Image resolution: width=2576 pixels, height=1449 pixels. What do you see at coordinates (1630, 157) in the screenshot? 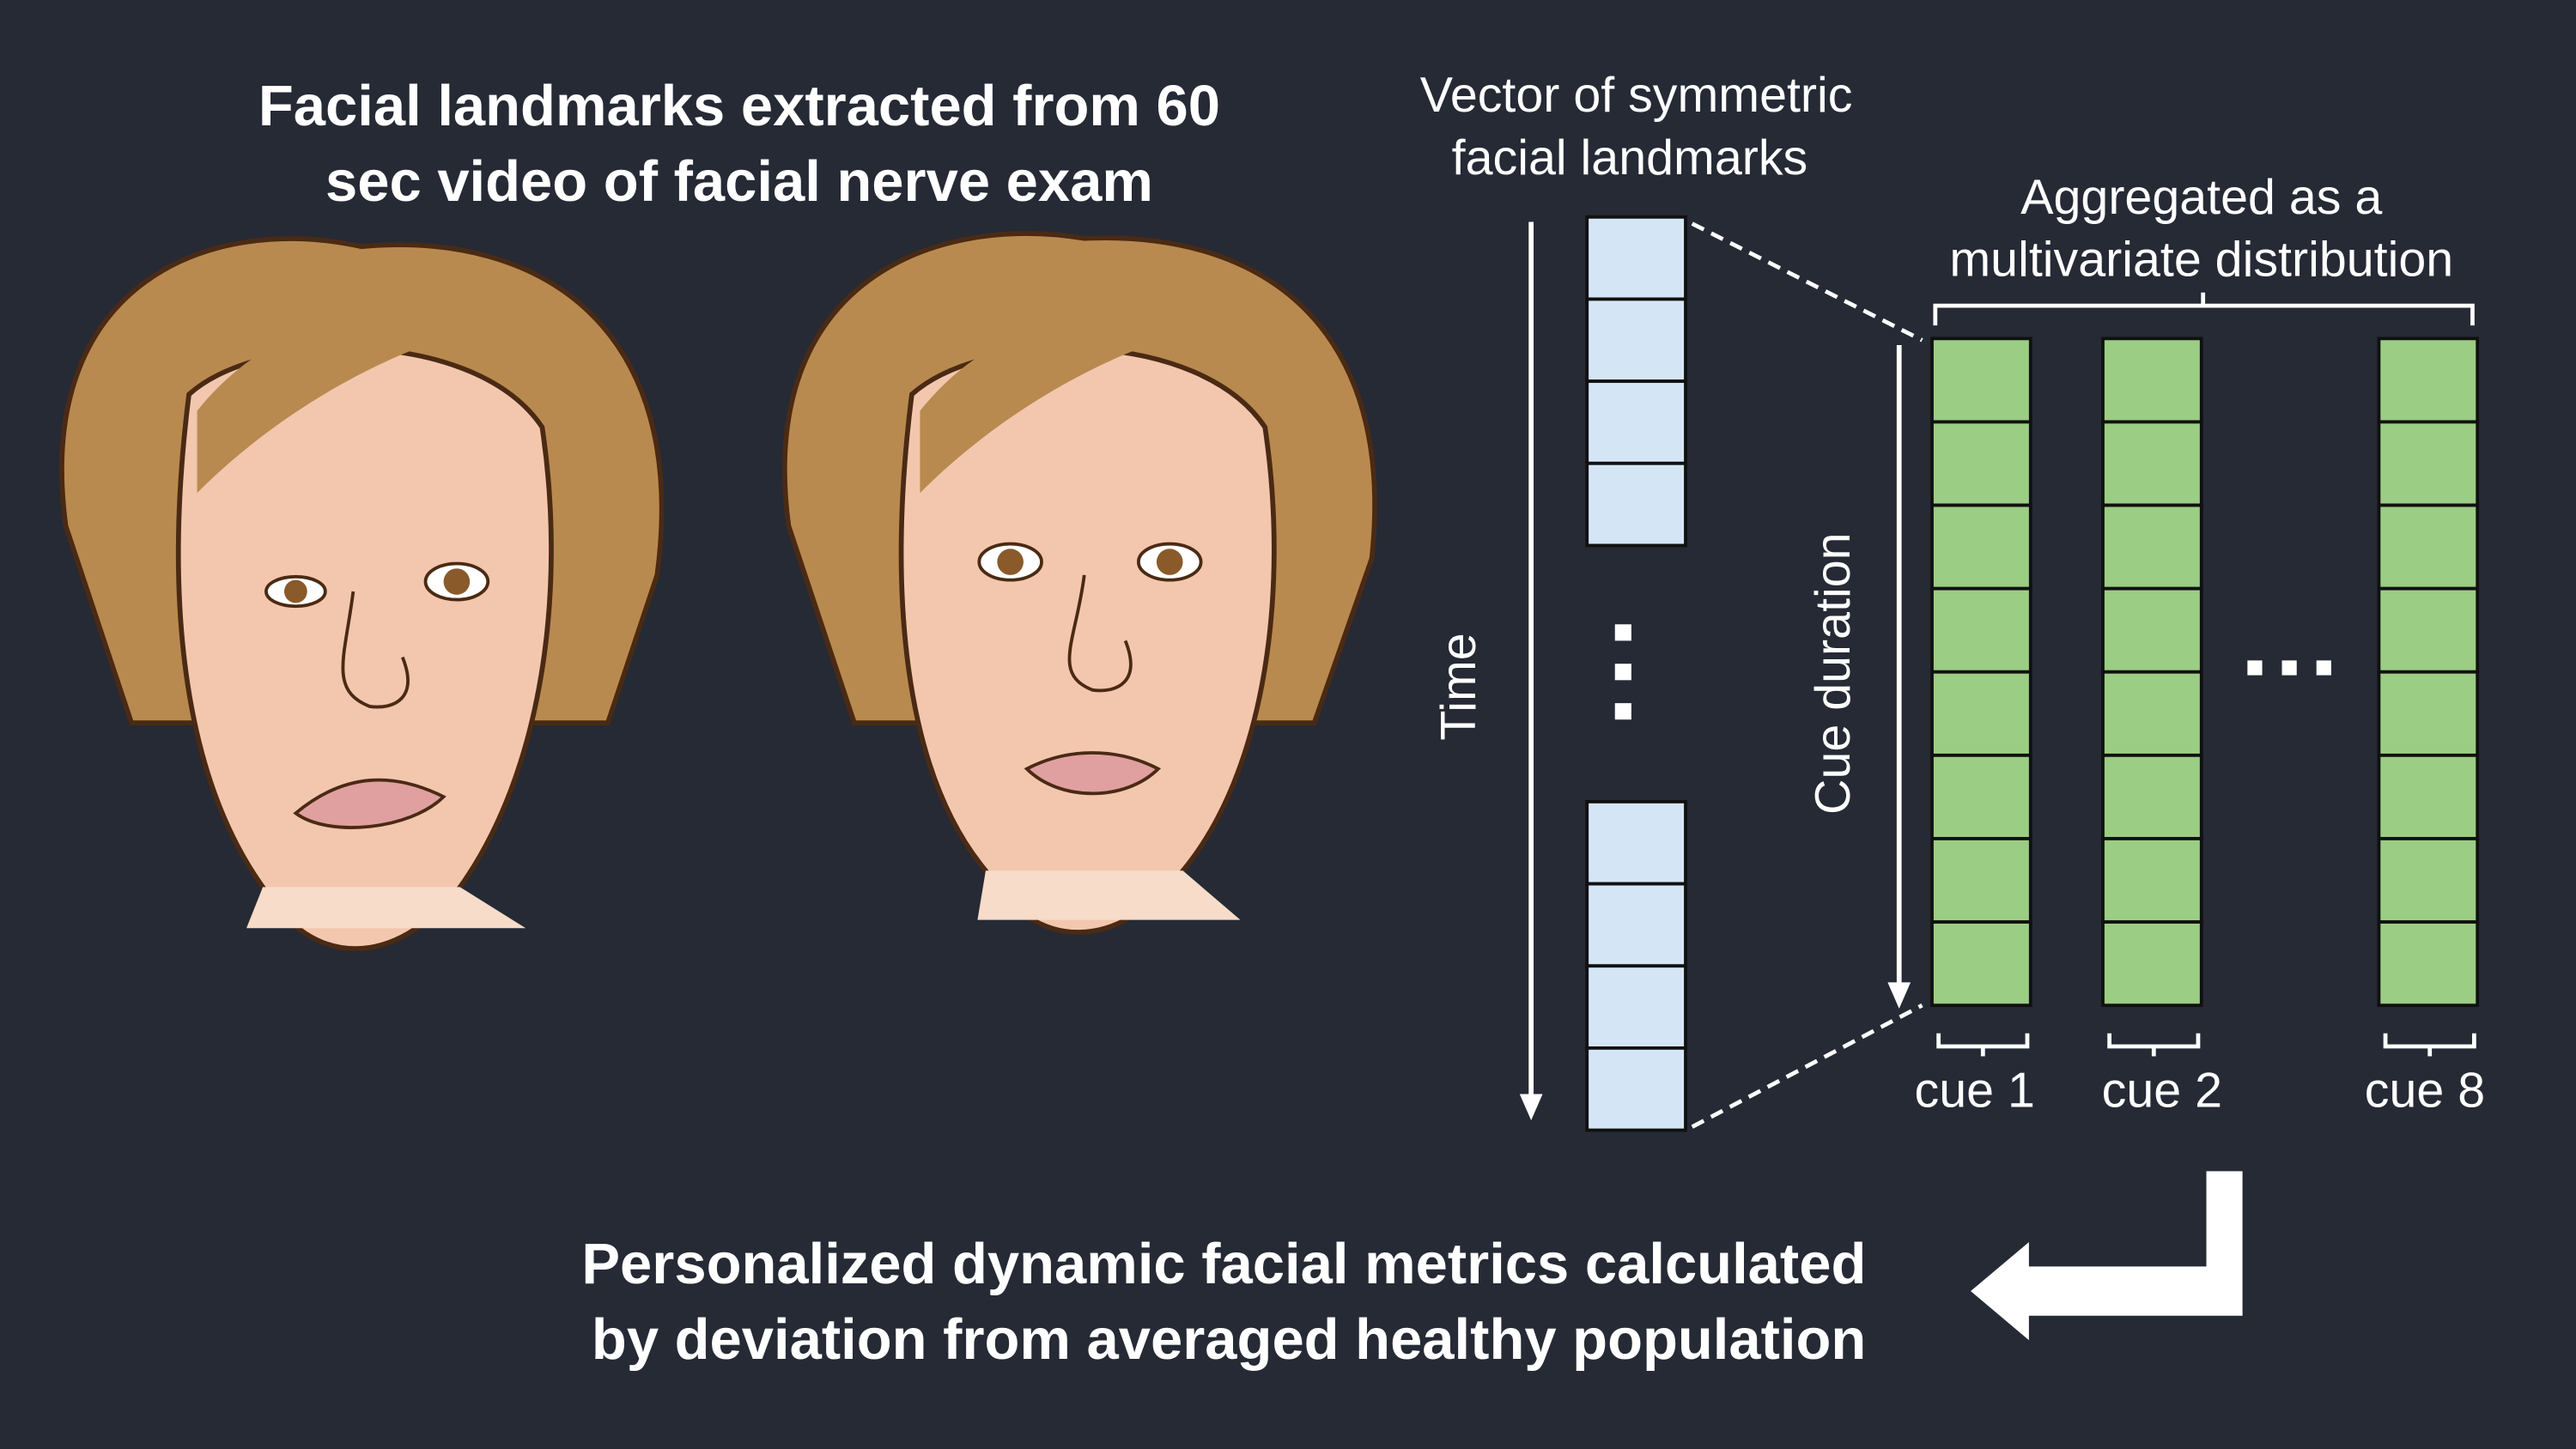
I see `vector-label: facial landmarks` at bounding box center [1630, 157].